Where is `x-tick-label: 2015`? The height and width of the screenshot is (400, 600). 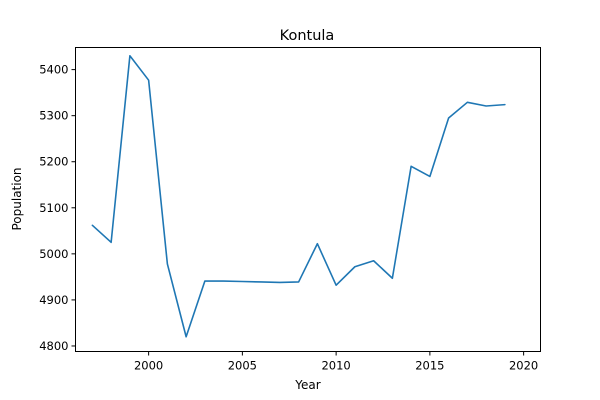
x-tick-label: 2015 is located at coordinates (429, 366).